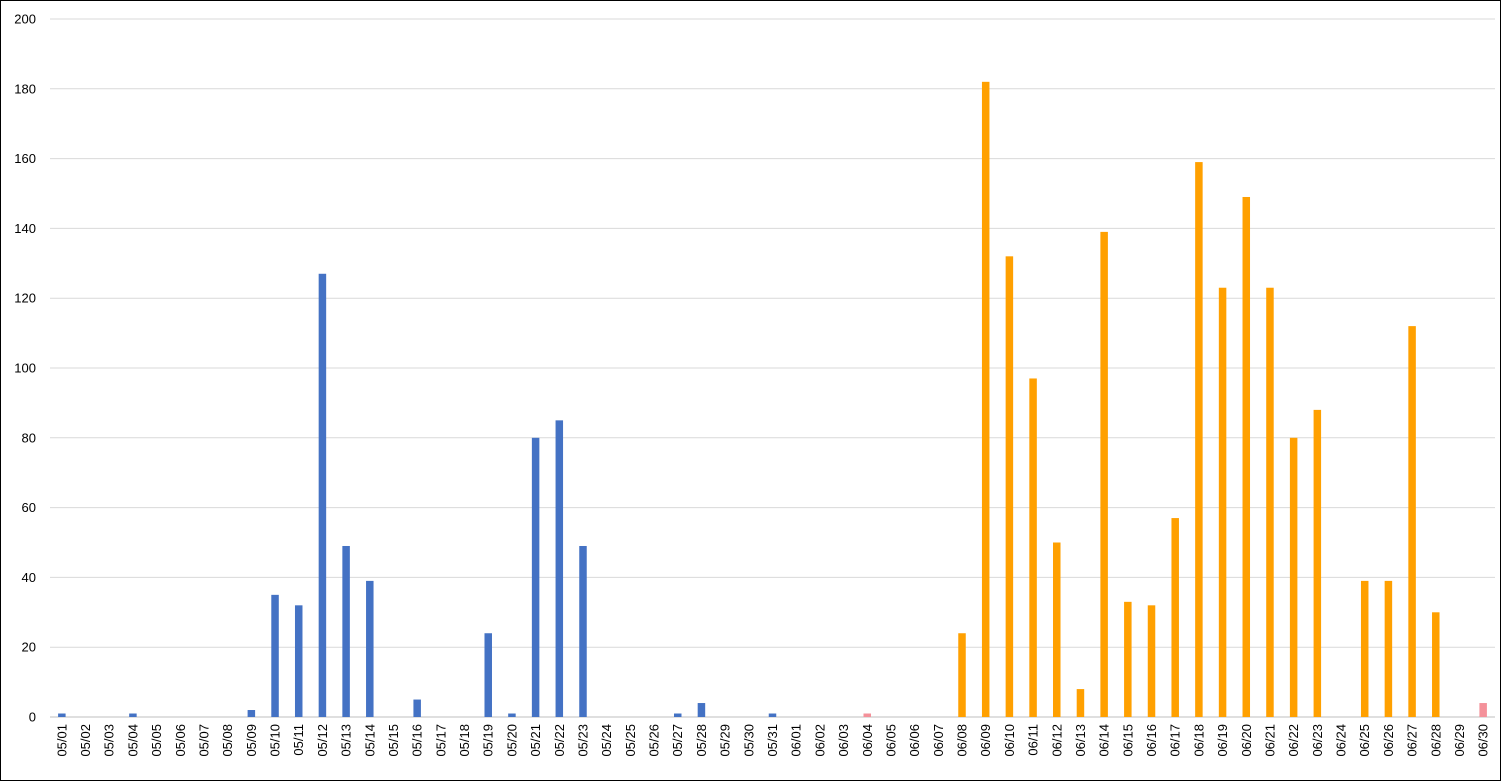 Image resolution: width=1501 pixels, height=781 pixels. Describe the element at coordinates (29, 437) in the screenshot. I see `y-tick-label: 80` at that location.